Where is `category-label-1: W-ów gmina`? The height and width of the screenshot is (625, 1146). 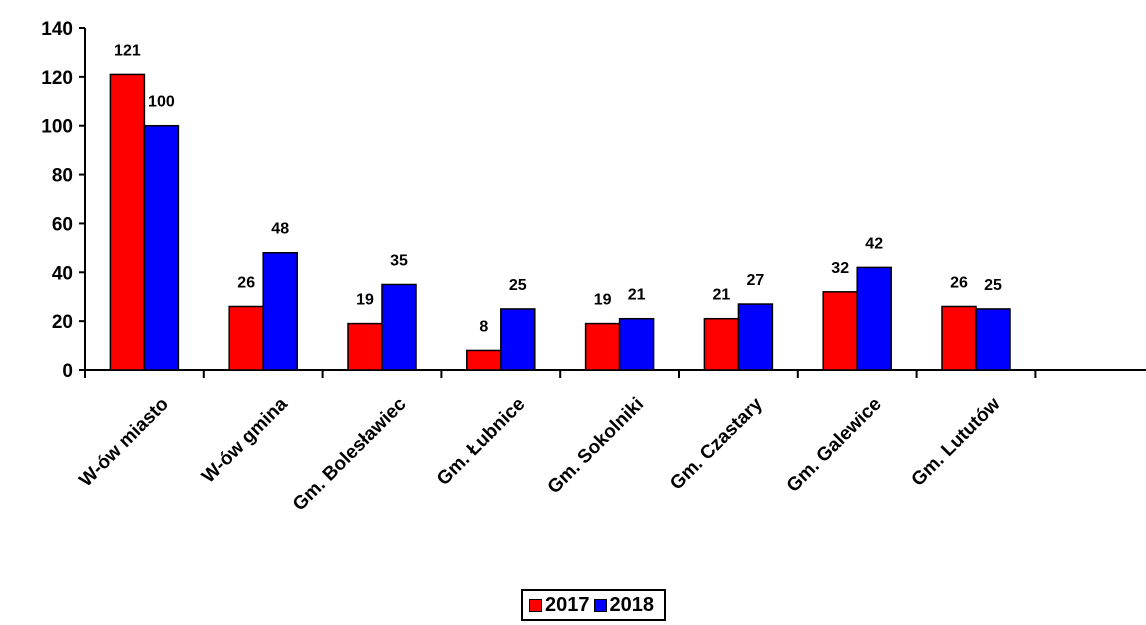
category-label-1: W-ów gmina is located at coordinates (245, 440).